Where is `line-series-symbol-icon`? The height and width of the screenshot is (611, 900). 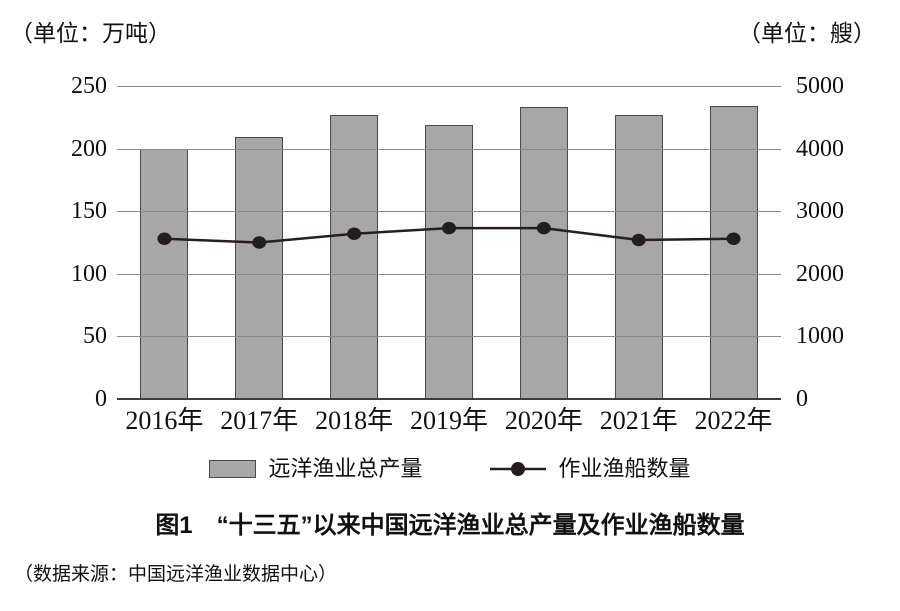 line-series-symbol-icon is located at coordinates (517, 469).